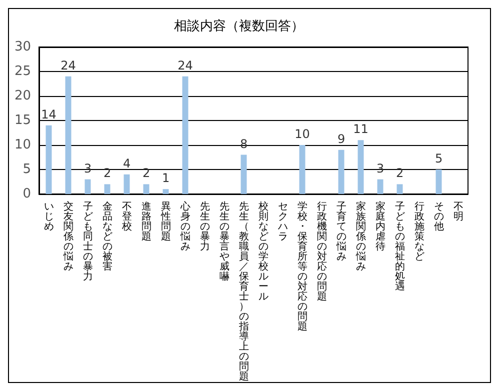  Describe the element at coordinates (282, 222) in the screenshot. I see `x-tick-label: セクハラ` at that location.